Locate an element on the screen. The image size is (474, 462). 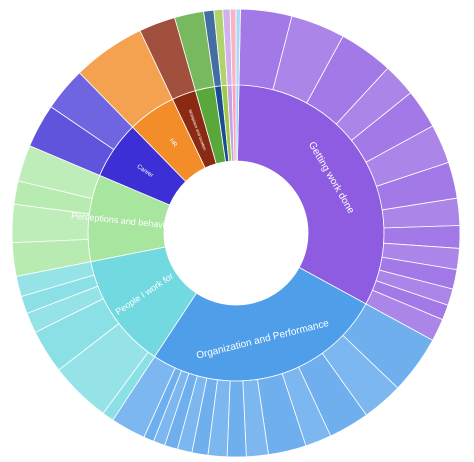
inner-label-hr: HR is located at coordinates (173, 143).